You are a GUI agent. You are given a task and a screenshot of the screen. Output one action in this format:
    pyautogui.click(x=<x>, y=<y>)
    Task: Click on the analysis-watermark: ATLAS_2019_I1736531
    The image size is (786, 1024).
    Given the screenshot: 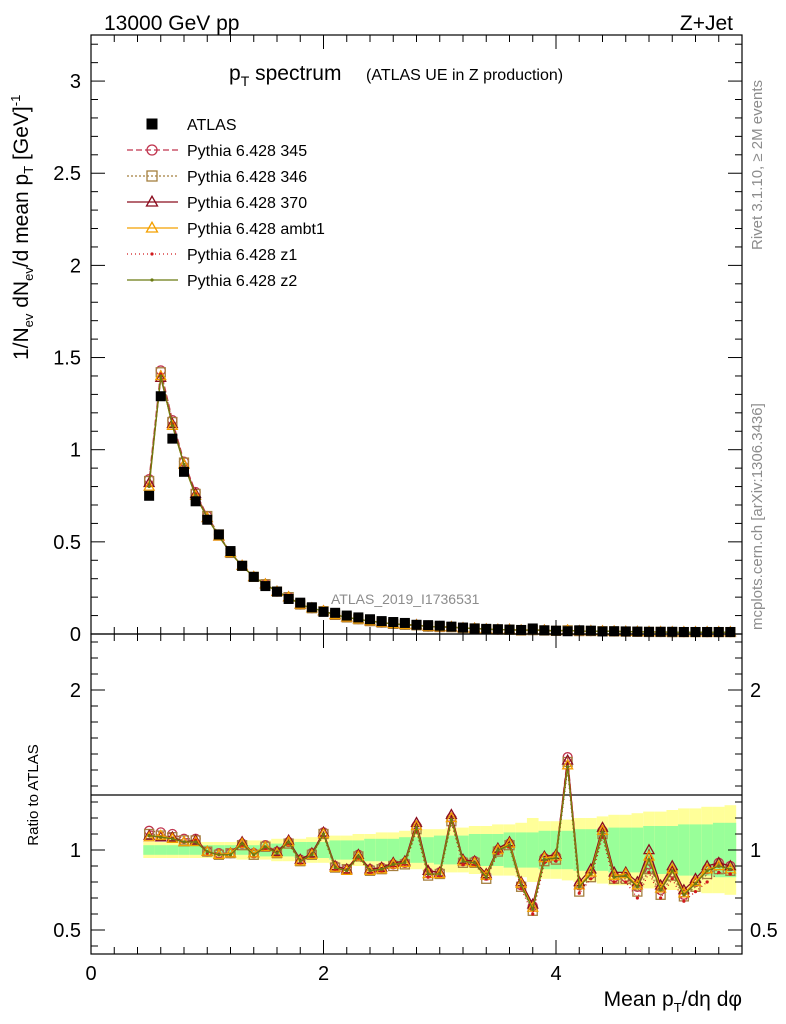 What is the action you would take?
    pyautogui.click(x=405, y=599)
    